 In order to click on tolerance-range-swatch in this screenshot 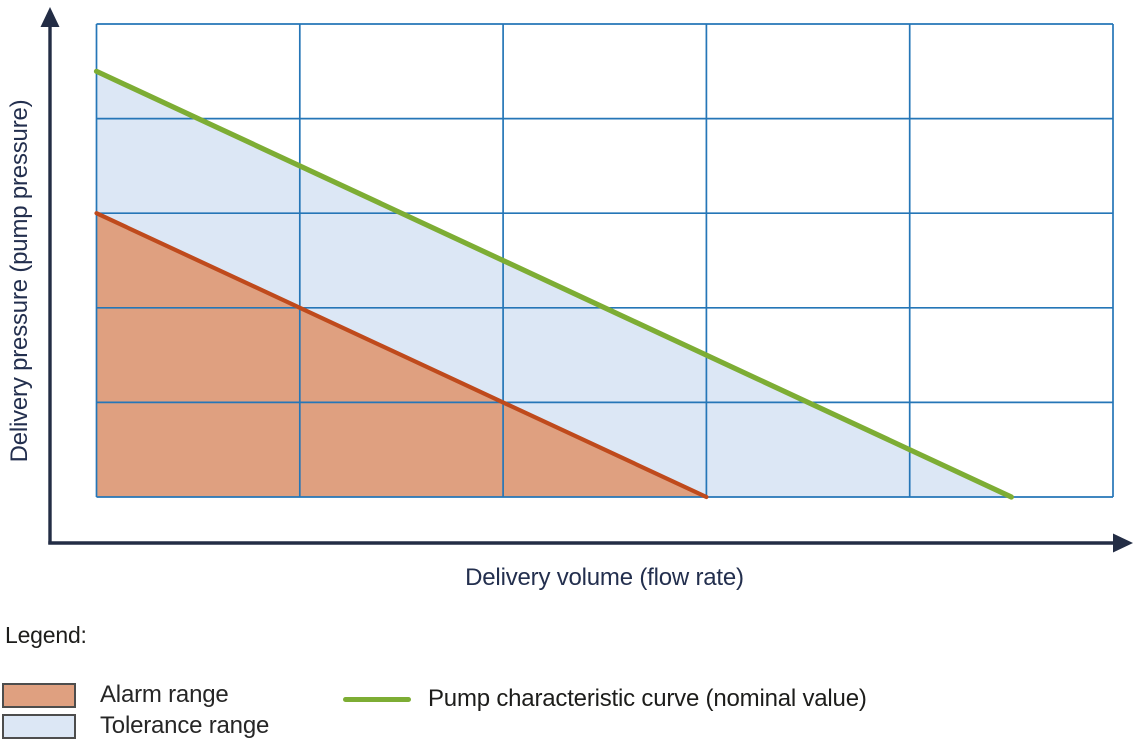, I will do `click(39, 726)`.